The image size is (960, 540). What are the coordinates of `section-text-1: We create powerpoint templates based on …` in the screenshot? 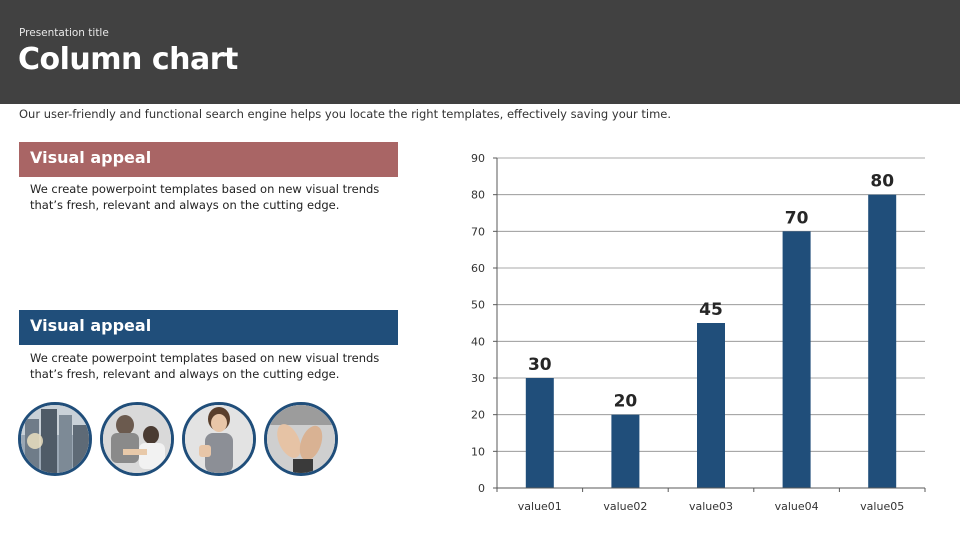 It's located at (210, 197).